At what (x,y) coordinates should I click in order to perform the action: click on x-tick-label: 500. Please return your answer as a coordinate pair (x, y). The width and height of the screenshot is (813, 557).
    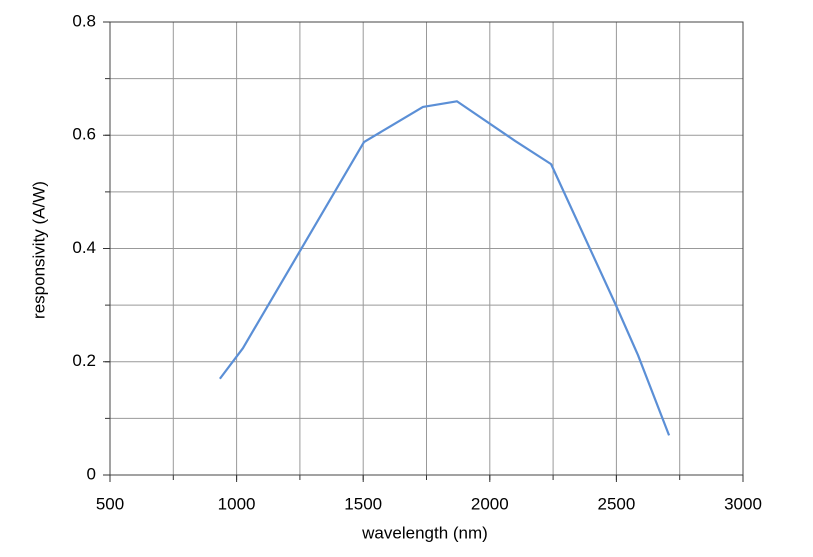
    Looking at the image, I should click on (110, 503).